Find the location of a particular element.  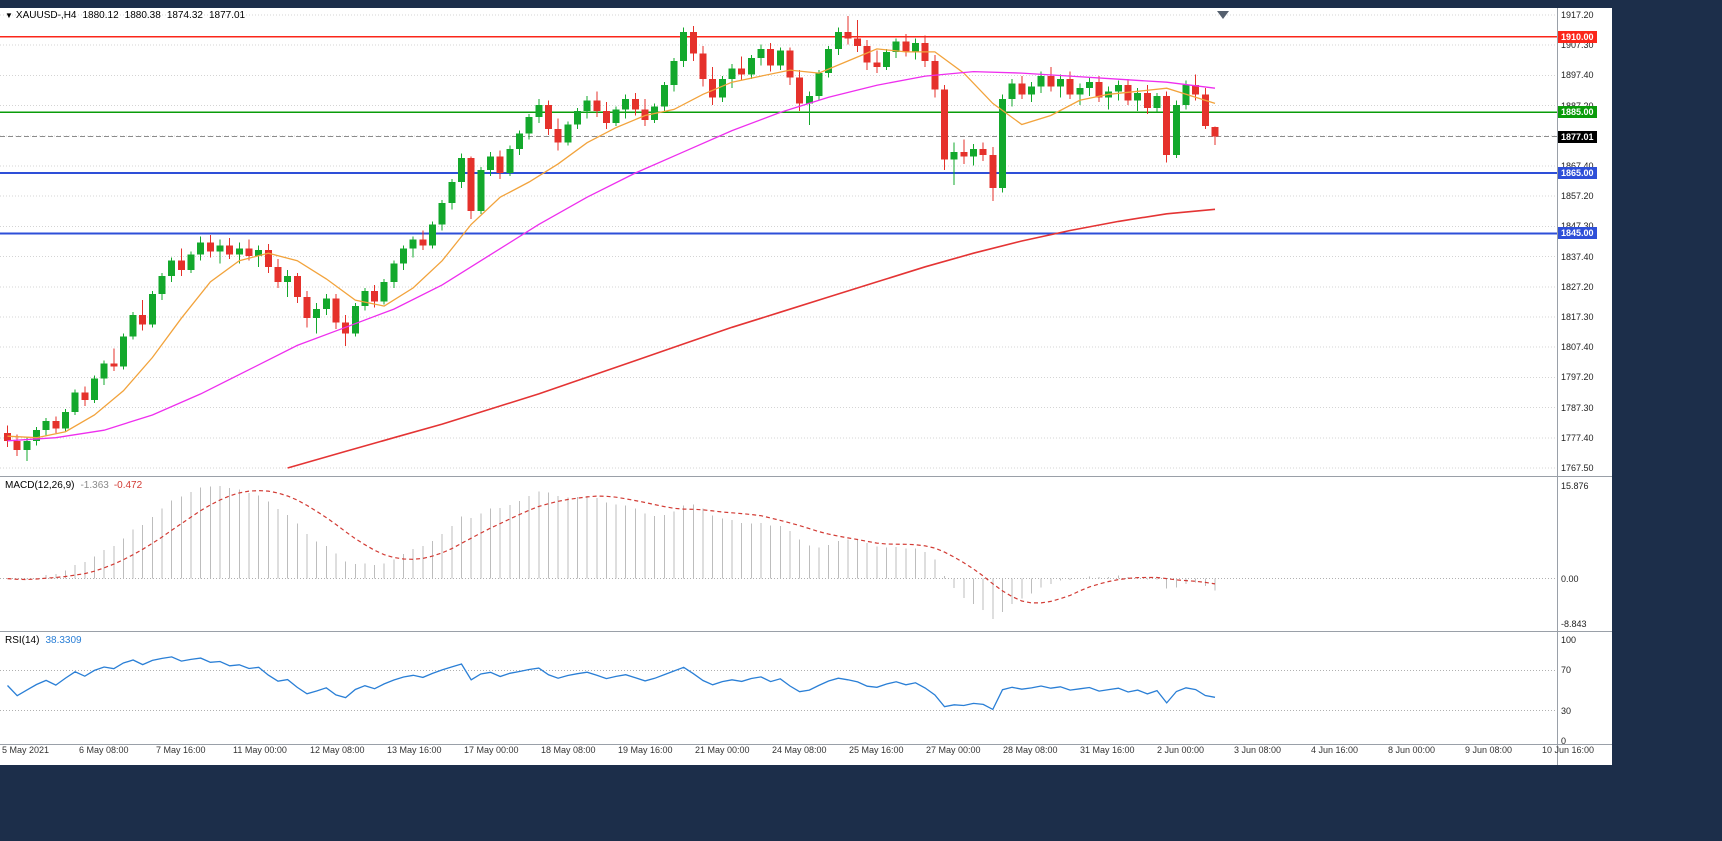

time-axis-label: 28 May 08:00 is located at coordinates (1030, 750).